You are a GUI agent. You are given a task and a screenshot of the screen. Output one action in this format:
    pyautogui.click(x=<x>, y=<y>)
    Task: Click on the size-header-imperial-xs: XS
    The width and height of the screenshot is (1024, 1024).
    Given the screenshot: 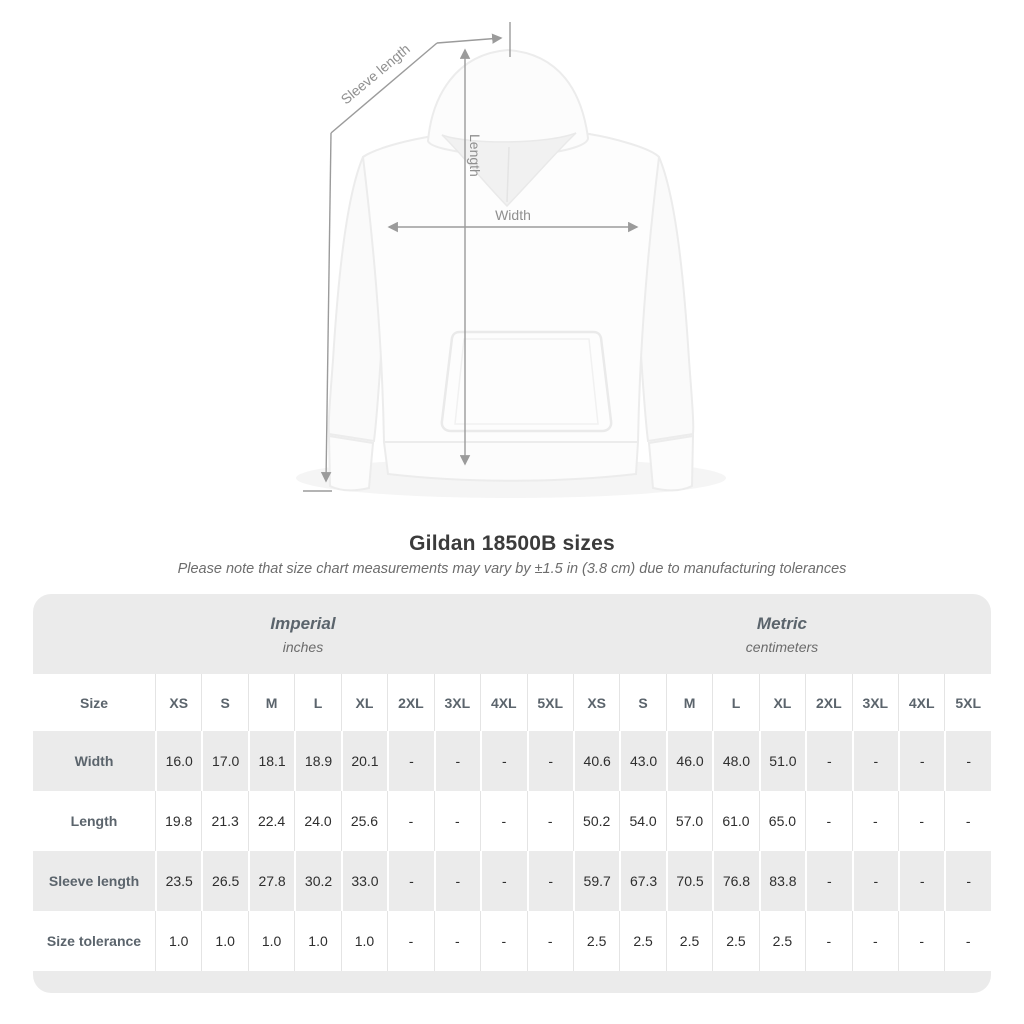 What is the action you would take?
    pyautogui.click(x=178, y=702)
    